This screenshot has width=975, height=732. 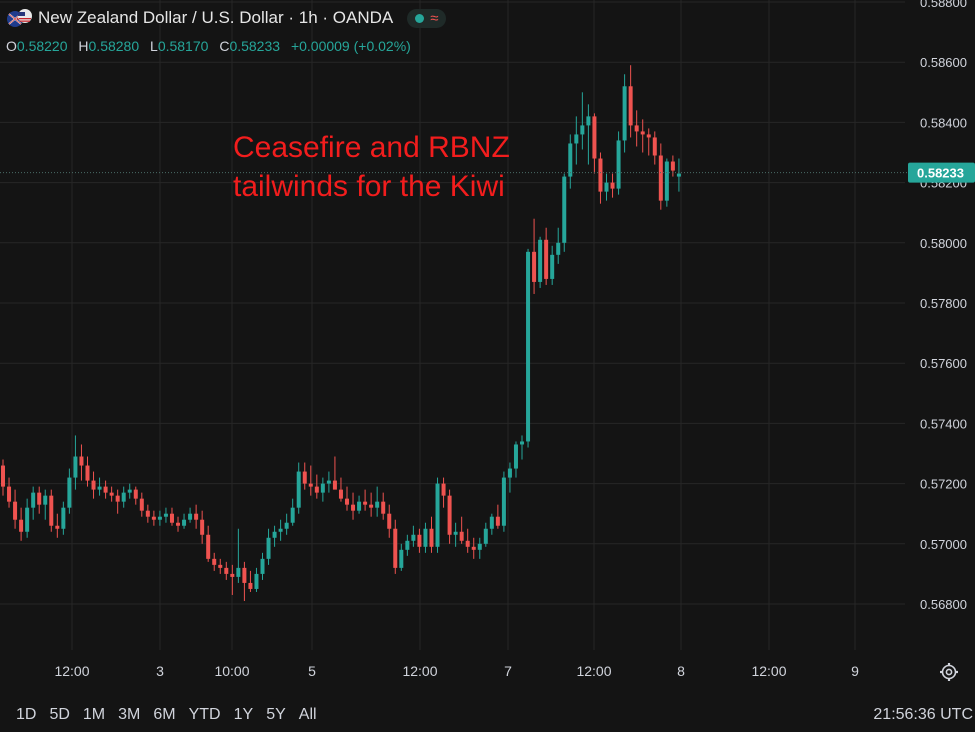 I want to click on low-label: L, so click(x=154, y=46).